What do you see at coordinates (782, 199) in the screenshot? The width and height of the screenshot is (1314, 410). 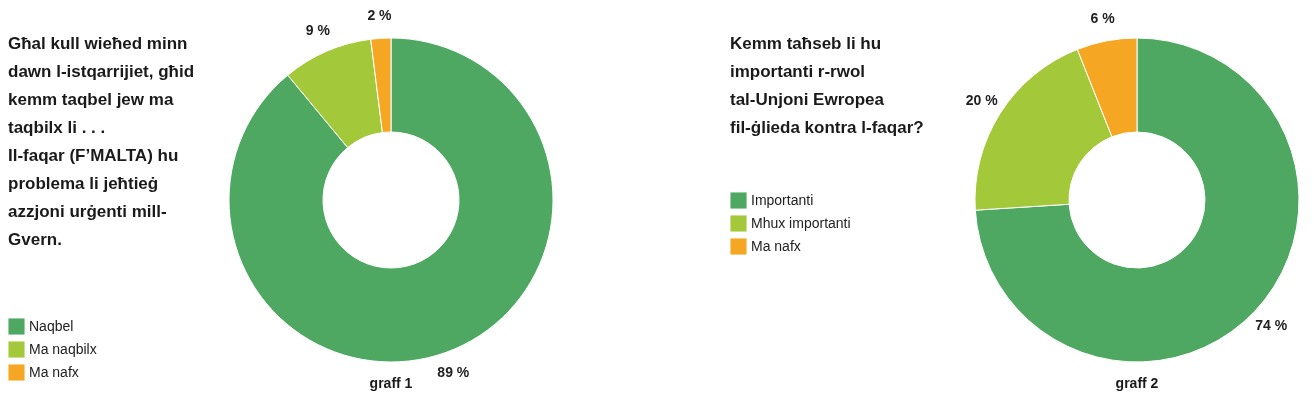 I see `legend-label: Importanti` at bounding box center [782, 199].